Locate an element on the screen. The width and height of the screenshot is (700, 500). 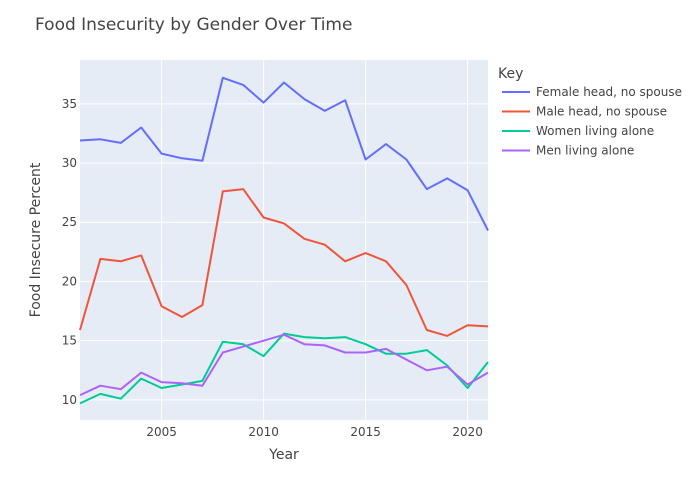
x-tick-label: 2005 is located at coordinates (161, 432).